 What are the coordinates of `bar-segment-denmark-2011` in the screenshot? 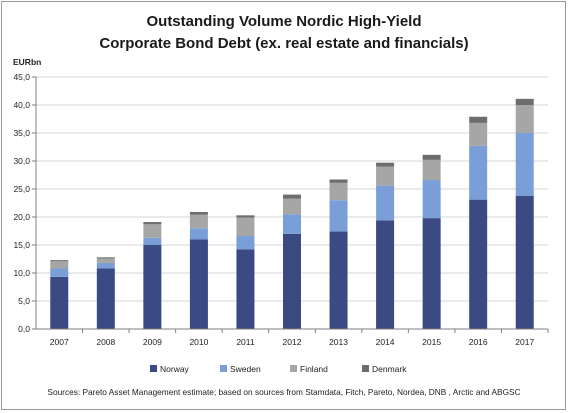 It's located at (245, 216).